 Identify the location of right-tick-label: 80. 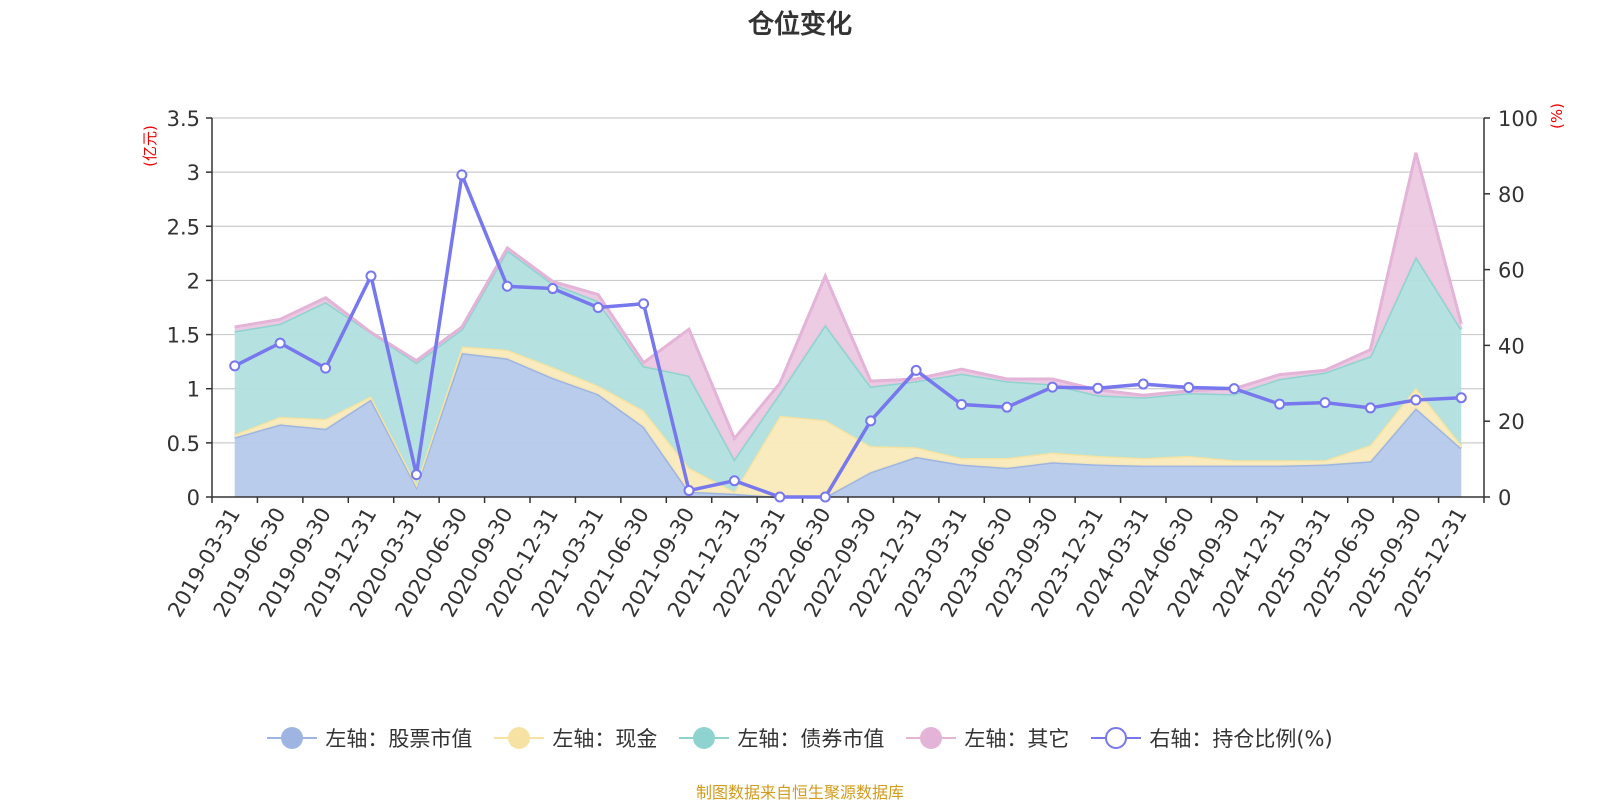
(1511, 195).